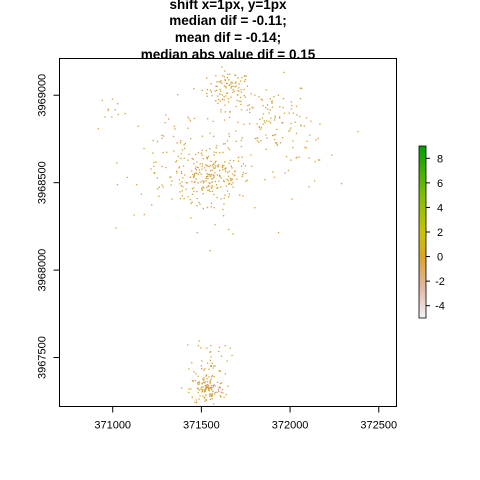 The height and width of the screenshot is (480, 480). What do you see at coordinates (245, 419) in the screenshot?
I see `x-axis: 371000 371500 372000 372500` at bounding box center [245, 419].